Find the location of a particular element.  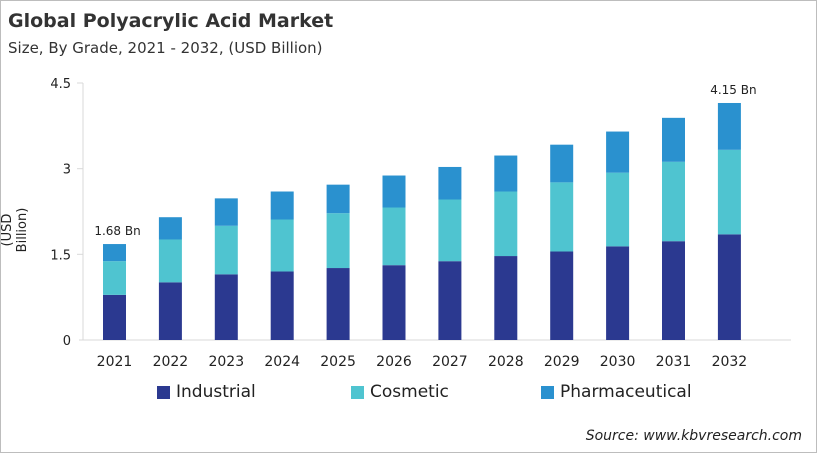

data-label: 1.68 Bn is located at coordinates (117, 231).